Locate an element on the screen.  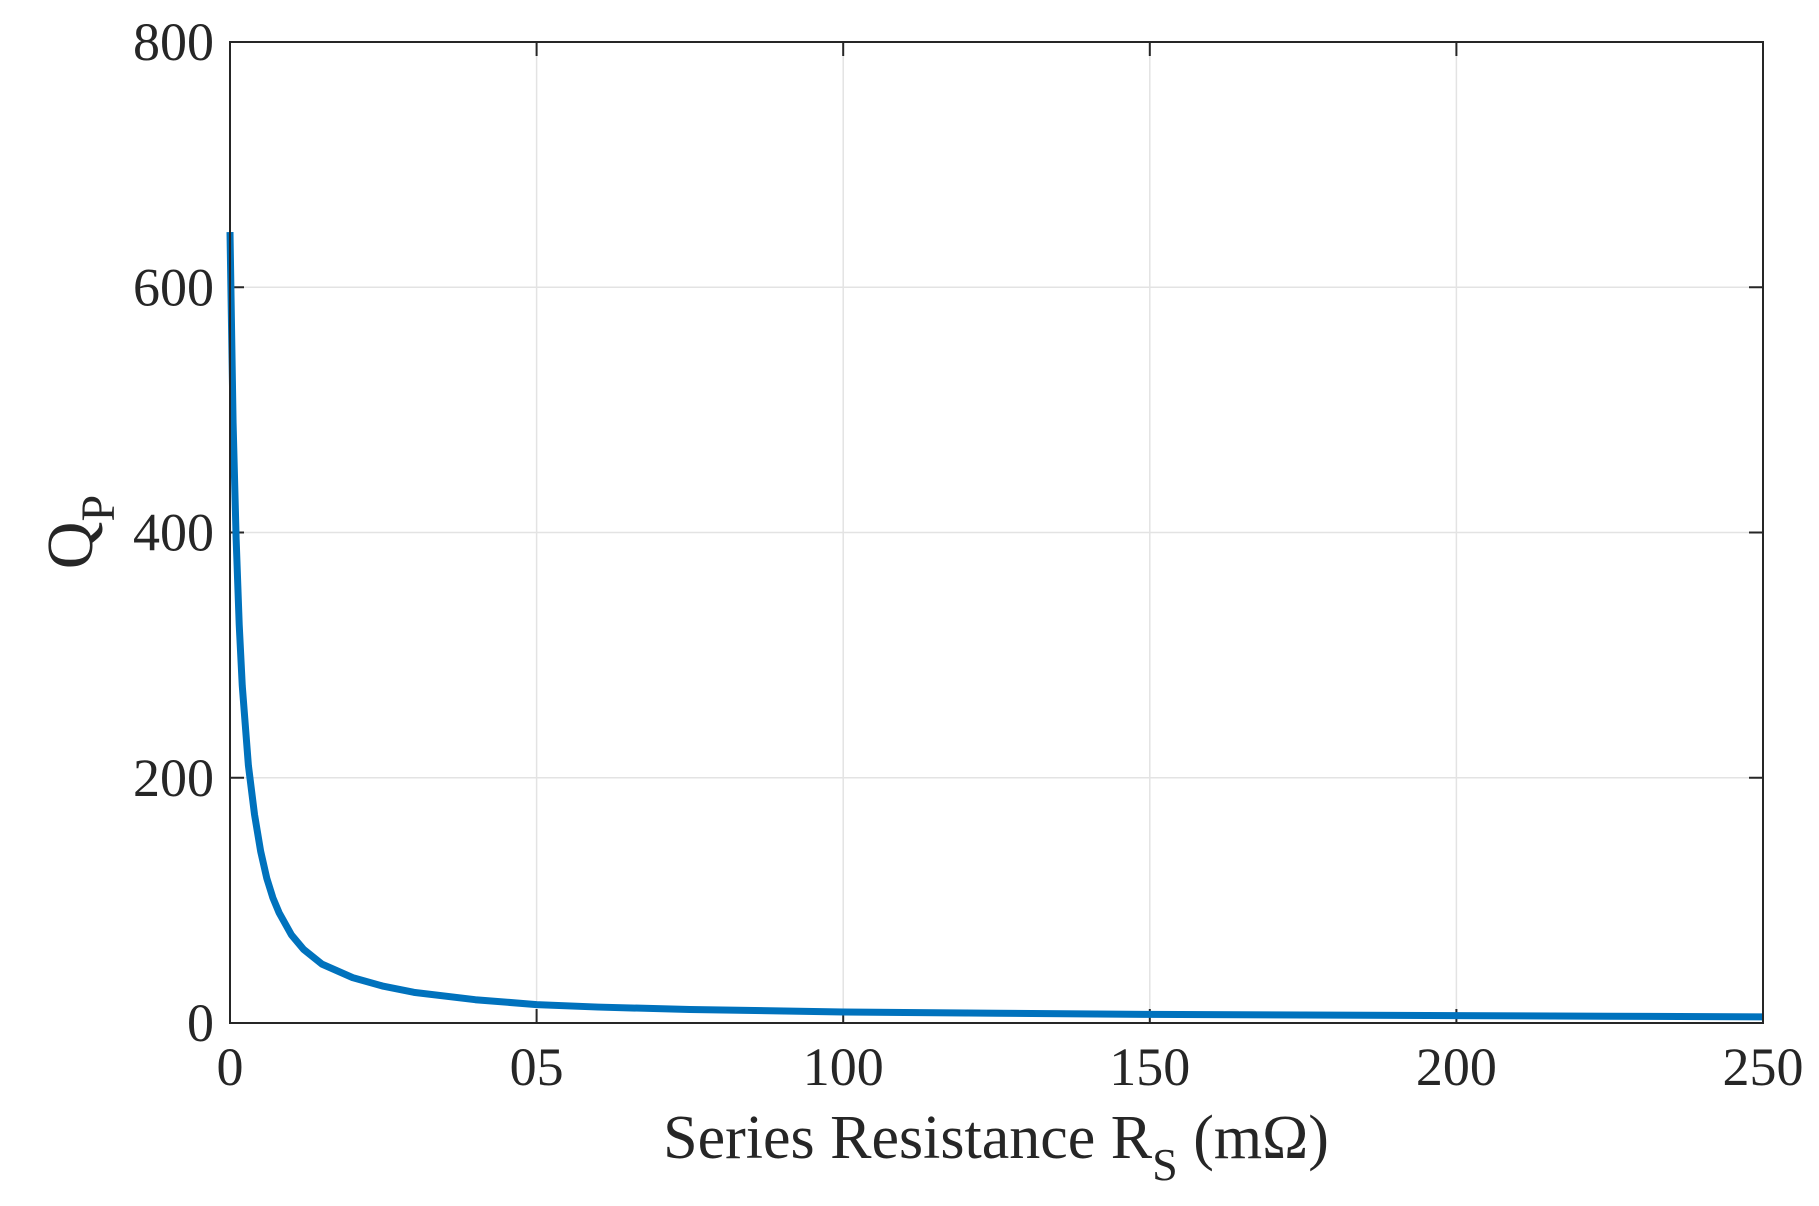
y-axis-label: QP is located at coordinates (79, 532).